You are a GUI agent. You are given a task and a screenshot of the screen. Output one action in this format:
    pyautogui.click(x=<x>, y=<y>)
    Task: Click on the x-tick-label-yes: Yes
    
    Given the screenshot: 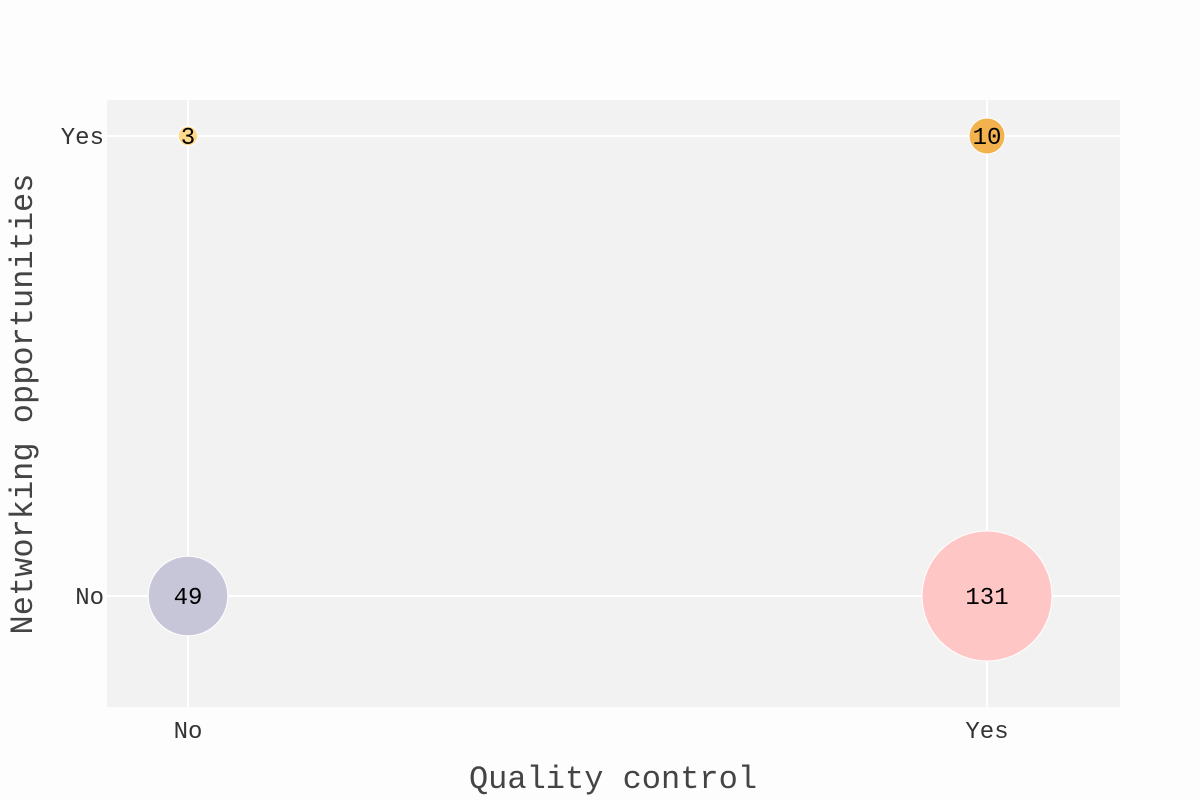 What is the action you would take?
    pyautogui.click(x=986, y=732)
    